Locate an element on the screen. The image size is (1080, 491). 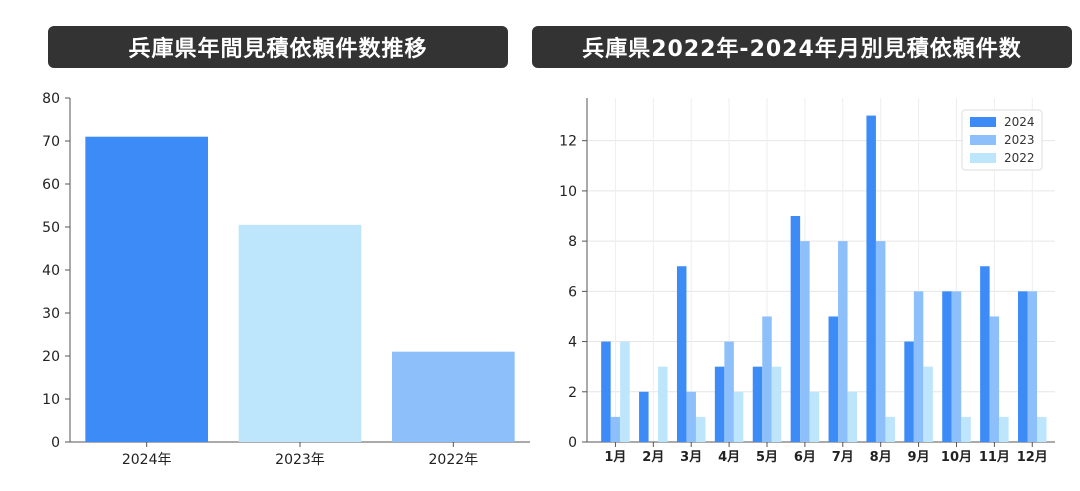
right-bar-2023-10月 is located at coordinates (956, 366).